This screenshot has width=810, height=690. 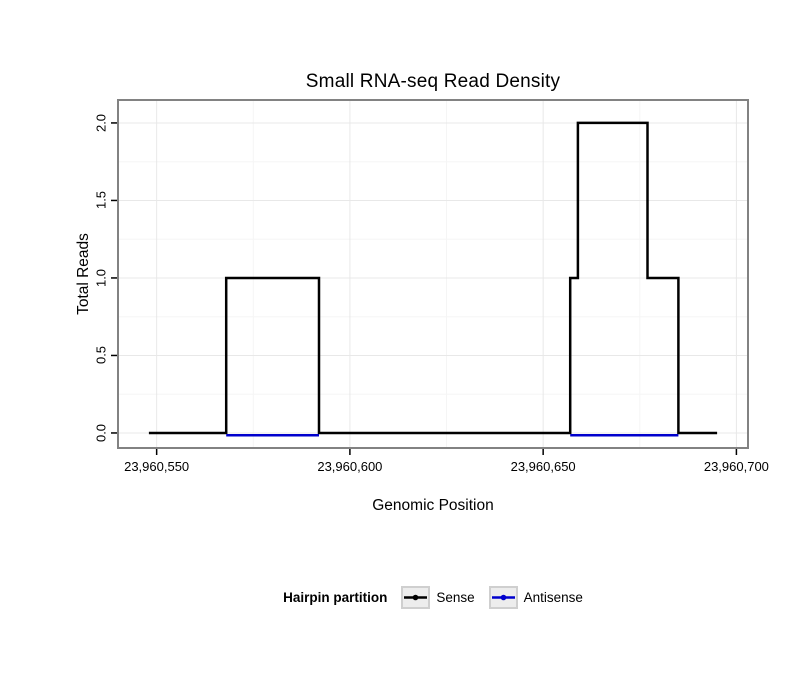 What do you see at coordinates (433, 81) in the screenshot?
I see `chart-title: Small RNA-seq Read Density` at bounding box center [433, 81].